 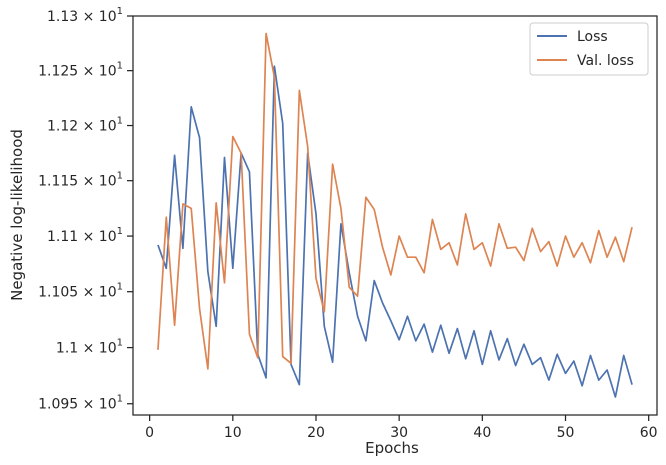 What do you see at coordinates (649, 433) in the screenshot?
I see `x-tick-label: 60` at bounding box center [649, 433].